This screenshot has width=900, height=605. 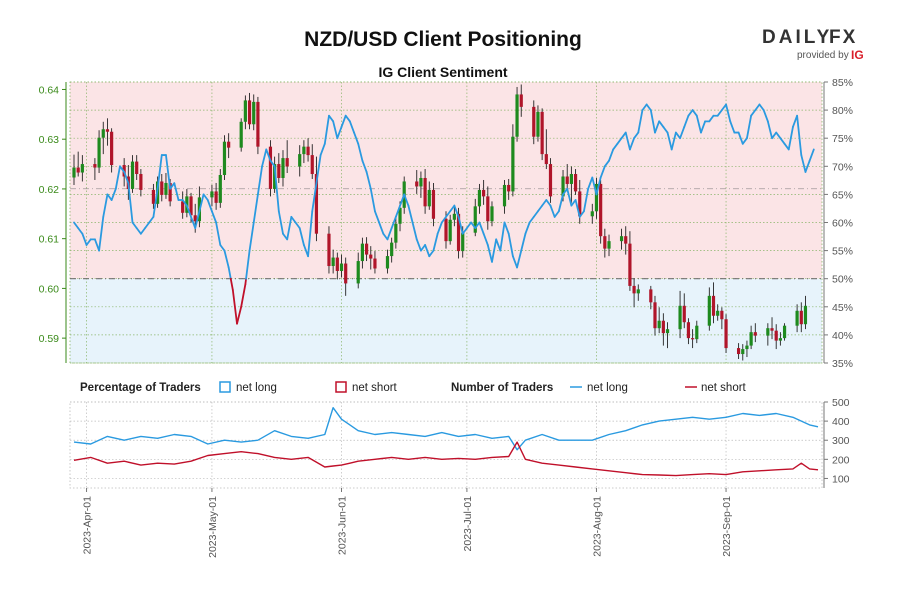 I want to click on trader-count-lines, so click(x=446, y=442).